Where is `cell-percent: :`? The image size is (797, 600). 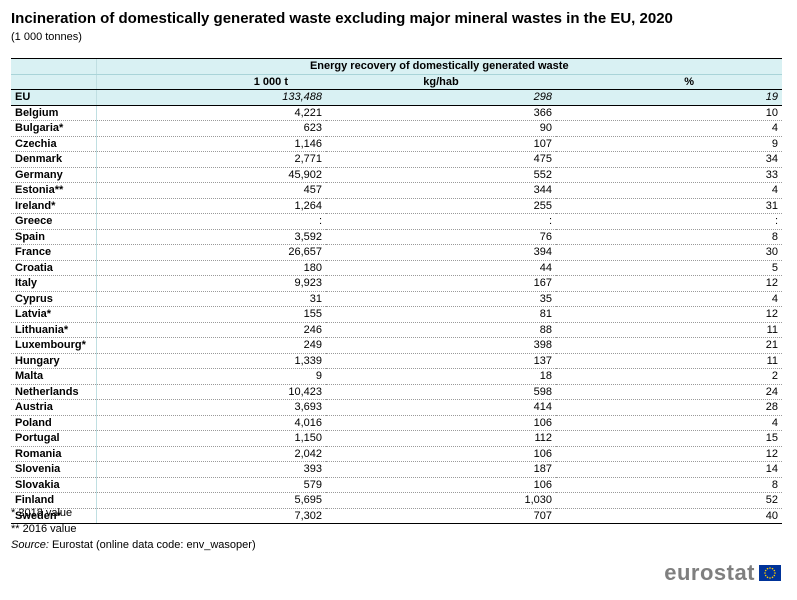 cell-percent: : is located at coordinates (669, 221).